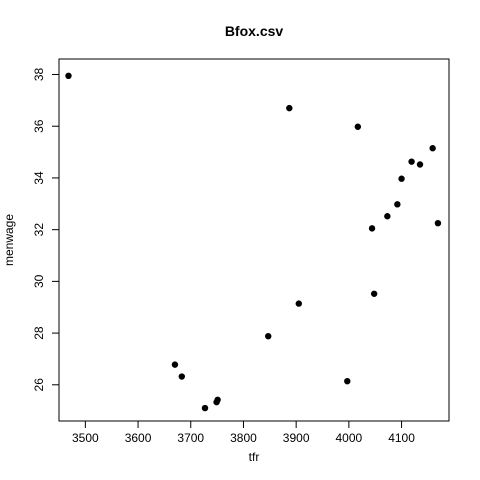  Describe the element at coordinates (39, 281) in the screenshot. I see `y-tick-label: 30` at that location.